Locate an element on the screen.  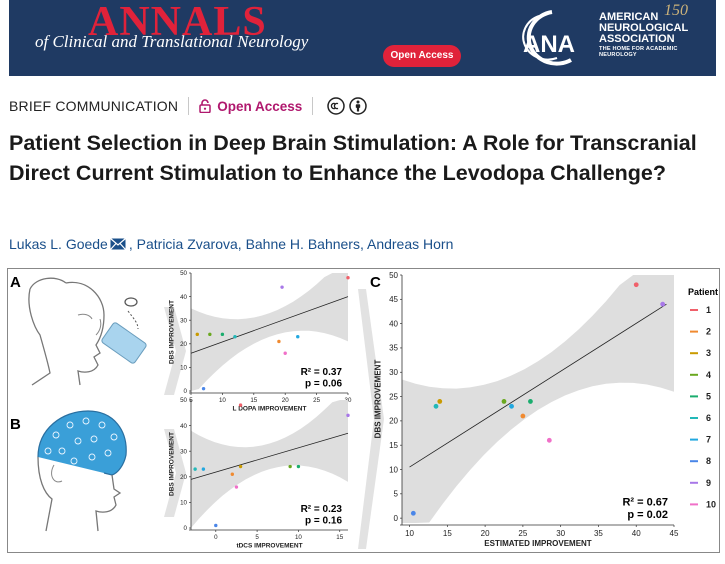
ana-logo-icon: ANA is located at coordinates (548, 38).